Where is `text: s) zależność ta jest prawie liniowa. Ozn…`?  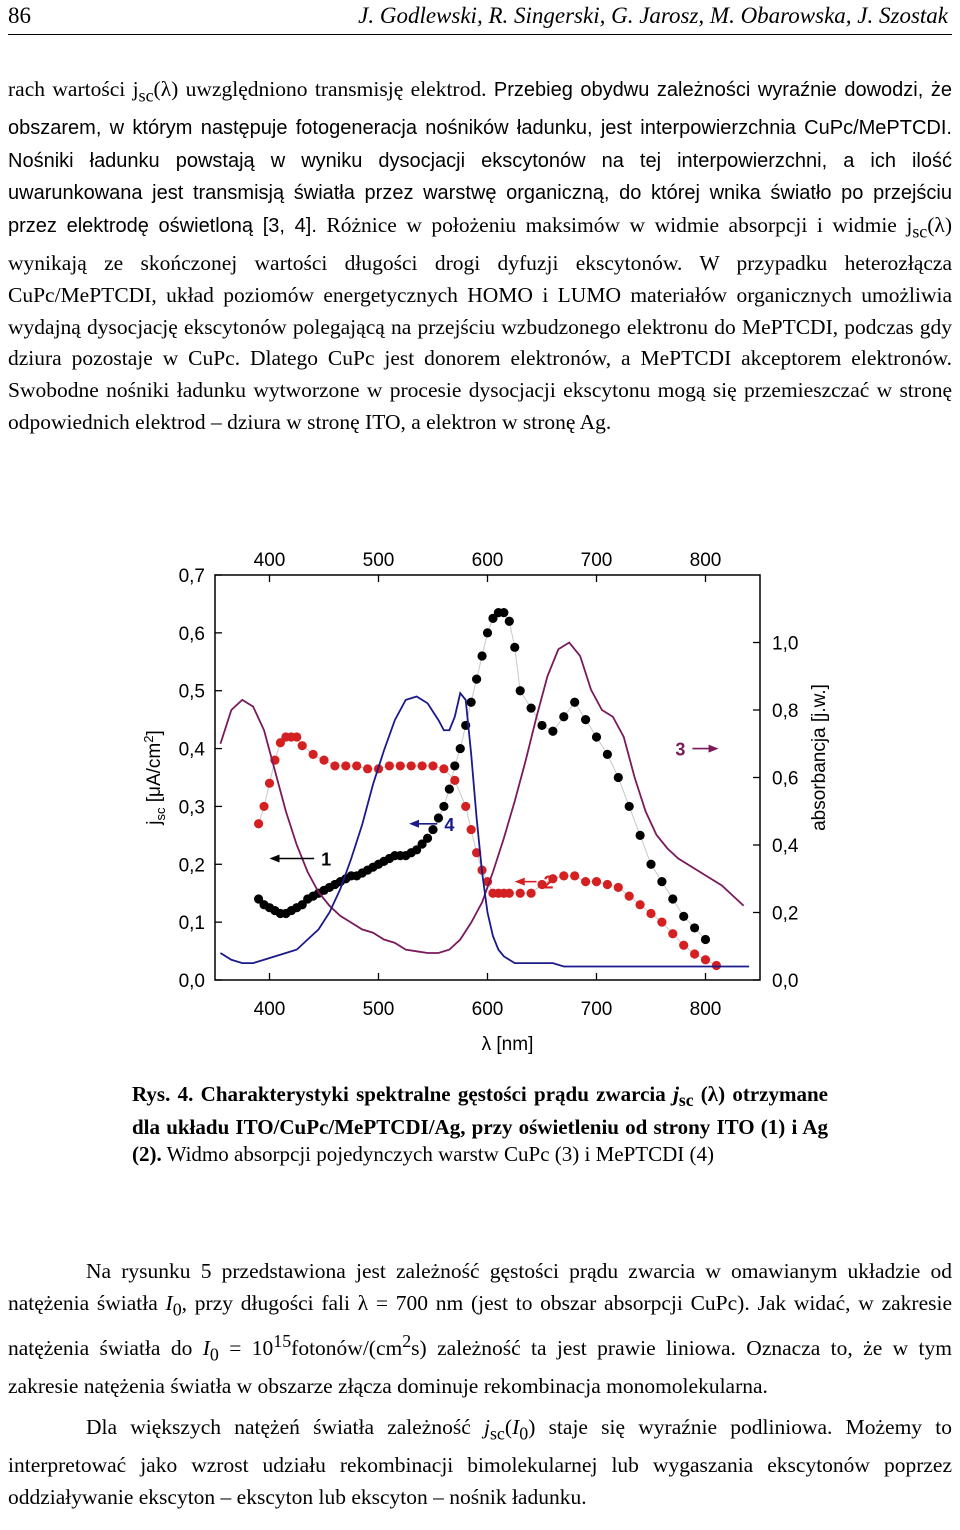
text: s) zależność ta jest prawie liniowa. Ozn… is located at coordinates (480, 1366).